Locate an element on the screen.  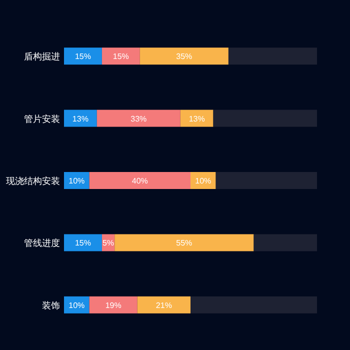
data-label: 19% is located at coordinates (113, 305).